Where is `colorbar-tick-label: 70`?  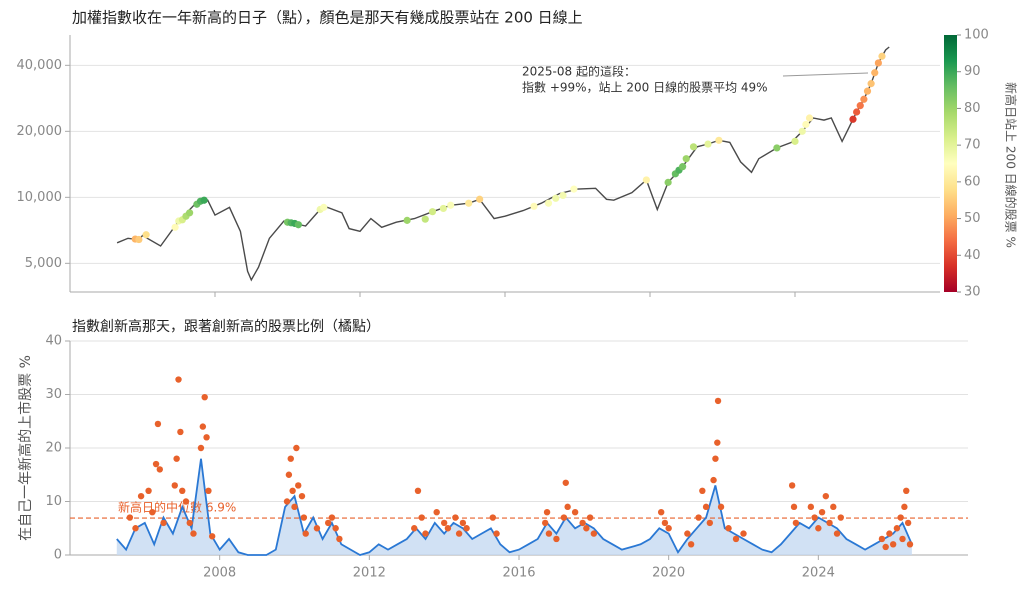 colorbar-tick-label: 70 is located at coordinates (972, 145).